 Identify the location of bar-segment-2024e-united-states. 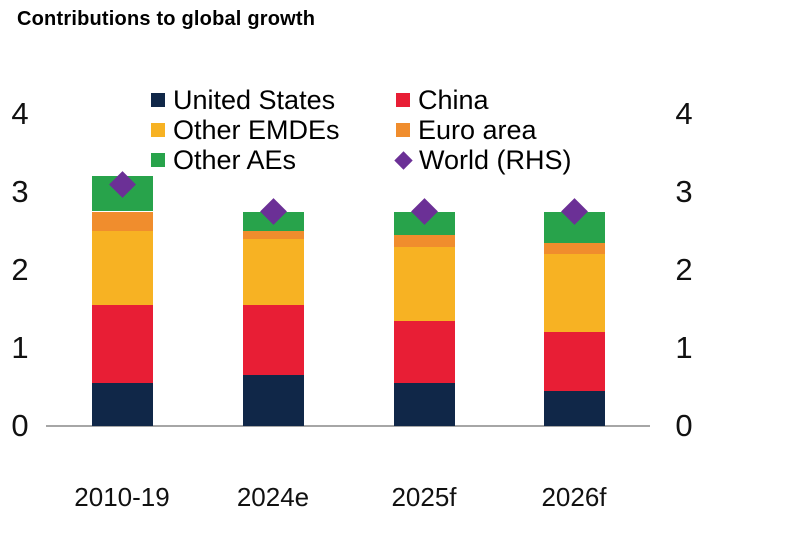
(273, 400).